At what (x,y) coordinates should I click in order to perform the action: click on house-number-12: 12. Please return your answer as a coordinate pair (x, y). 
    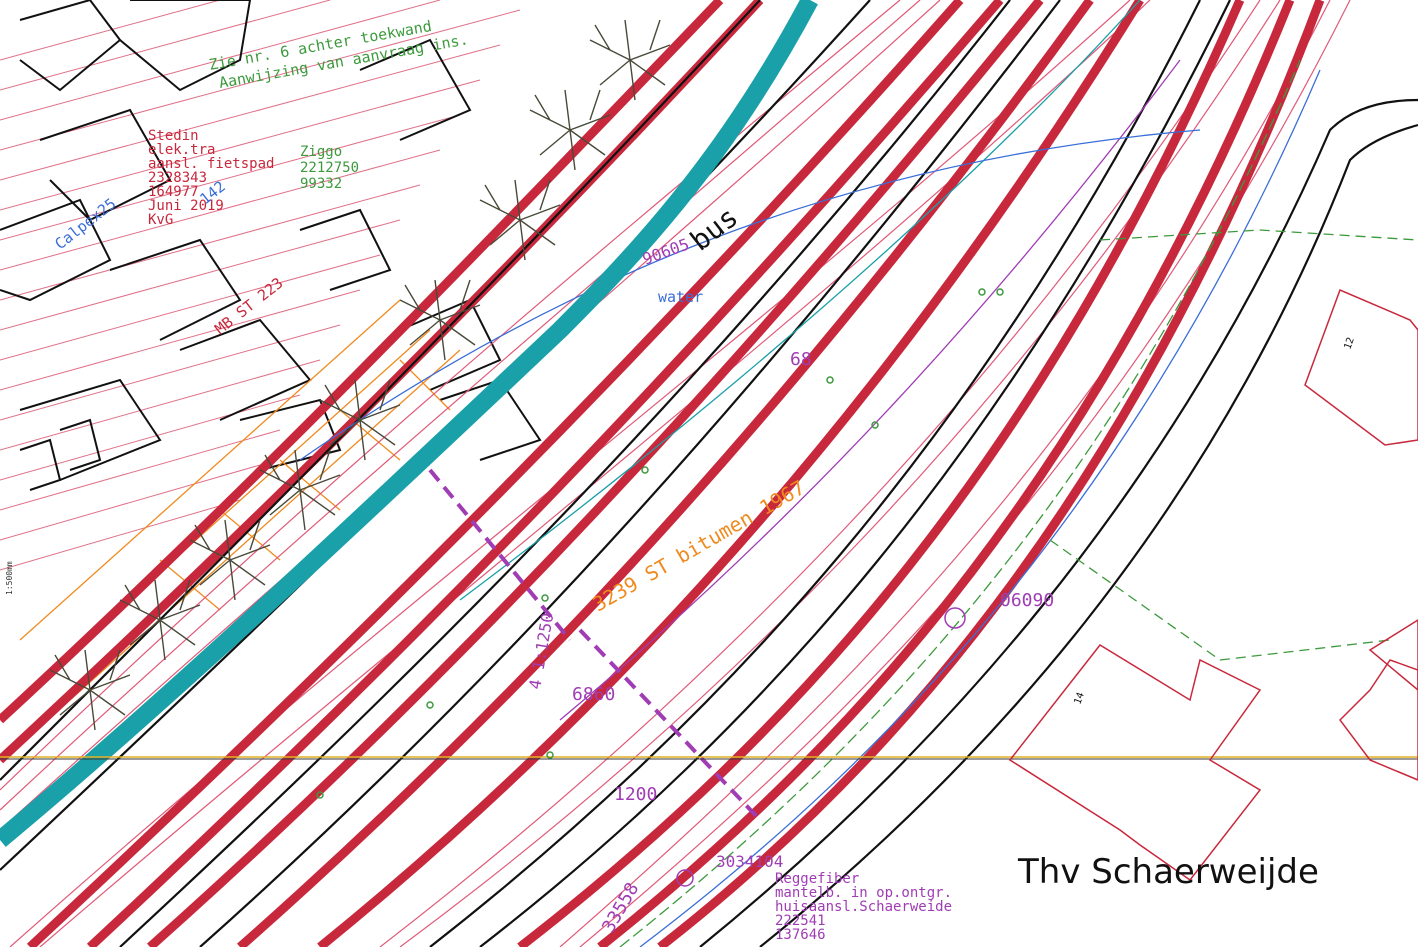
    Looking at the image, I should click on (1349, 343).